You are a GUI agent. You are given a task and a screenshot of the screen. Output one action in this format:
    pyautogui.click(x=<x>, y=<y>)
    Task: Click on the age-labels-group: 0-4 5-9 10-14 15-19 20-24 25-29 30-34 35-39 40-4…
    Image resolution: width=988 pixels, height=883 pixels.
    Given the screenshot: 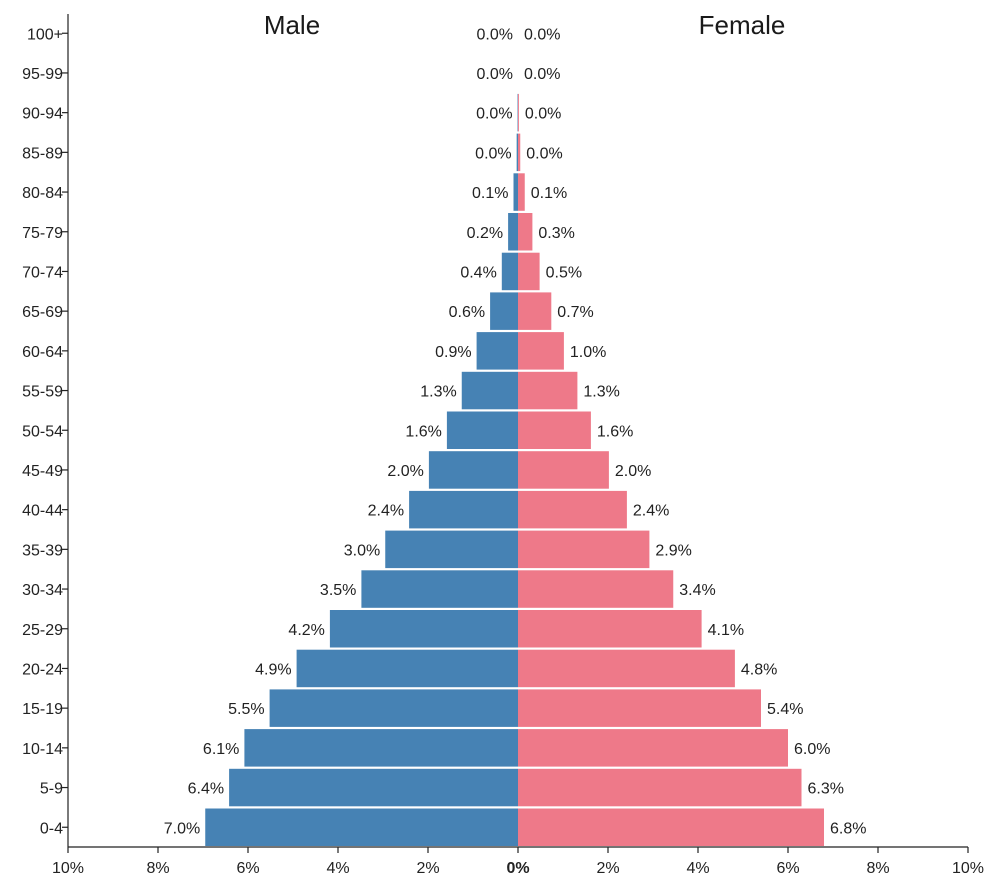 What is the action you would take?
    pyautogui.click(x=45, y=431)
    